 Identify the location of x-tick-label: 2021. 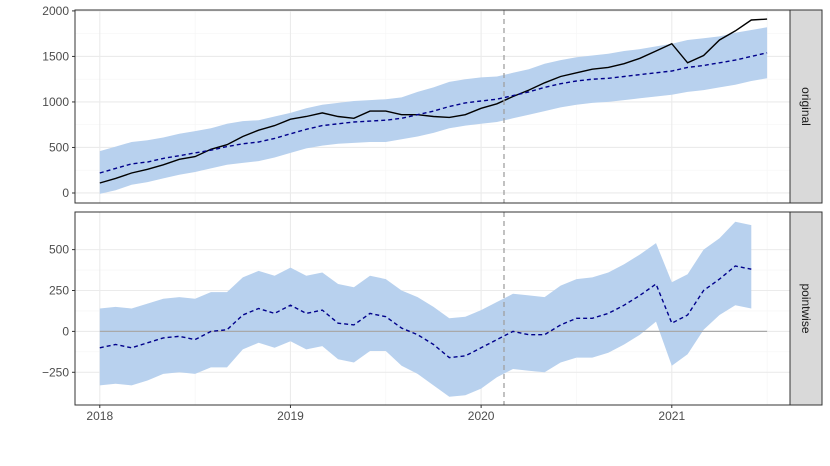
(671, 416).